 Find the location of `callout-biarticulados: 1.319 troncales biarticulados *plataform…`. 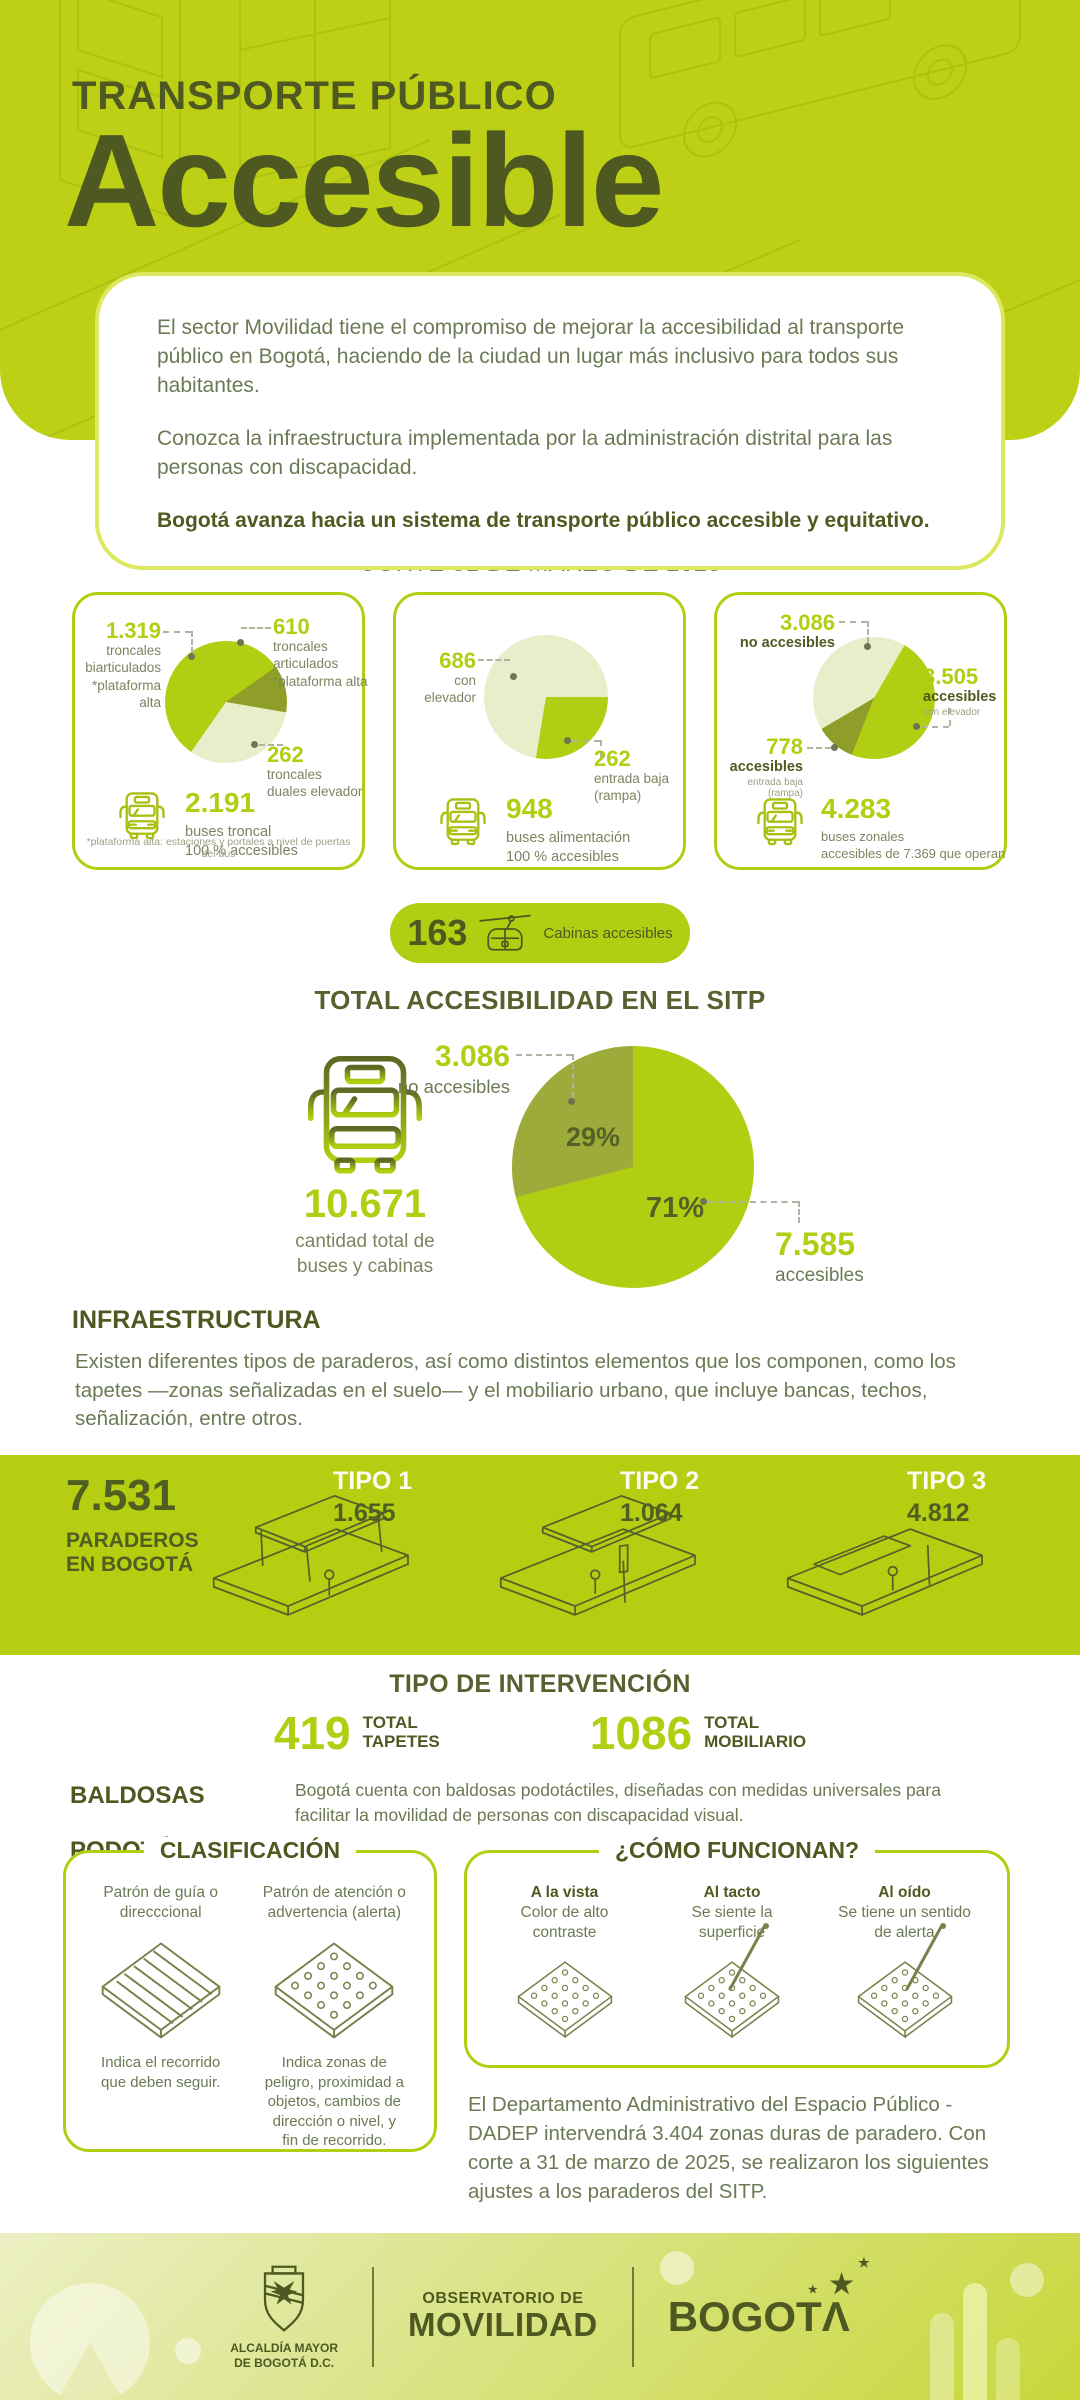

callout-biarticulados: 1.319 troncales biarticulados *plataform… is located at coordinates (123, 664).